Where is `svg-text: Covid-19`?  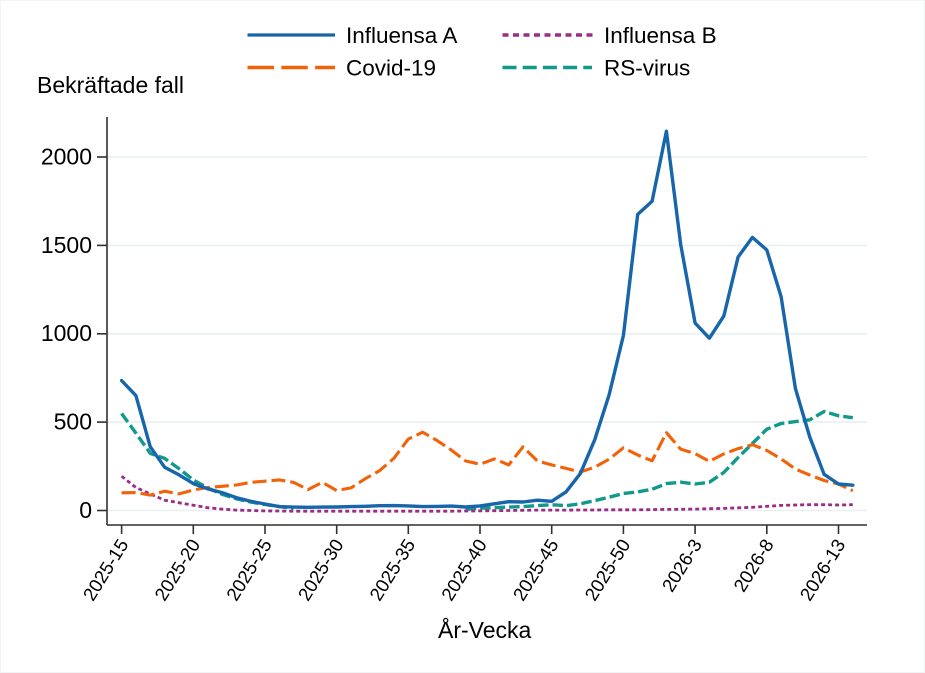
svg-text: Covid-19 is located at coordinates (391, 68).